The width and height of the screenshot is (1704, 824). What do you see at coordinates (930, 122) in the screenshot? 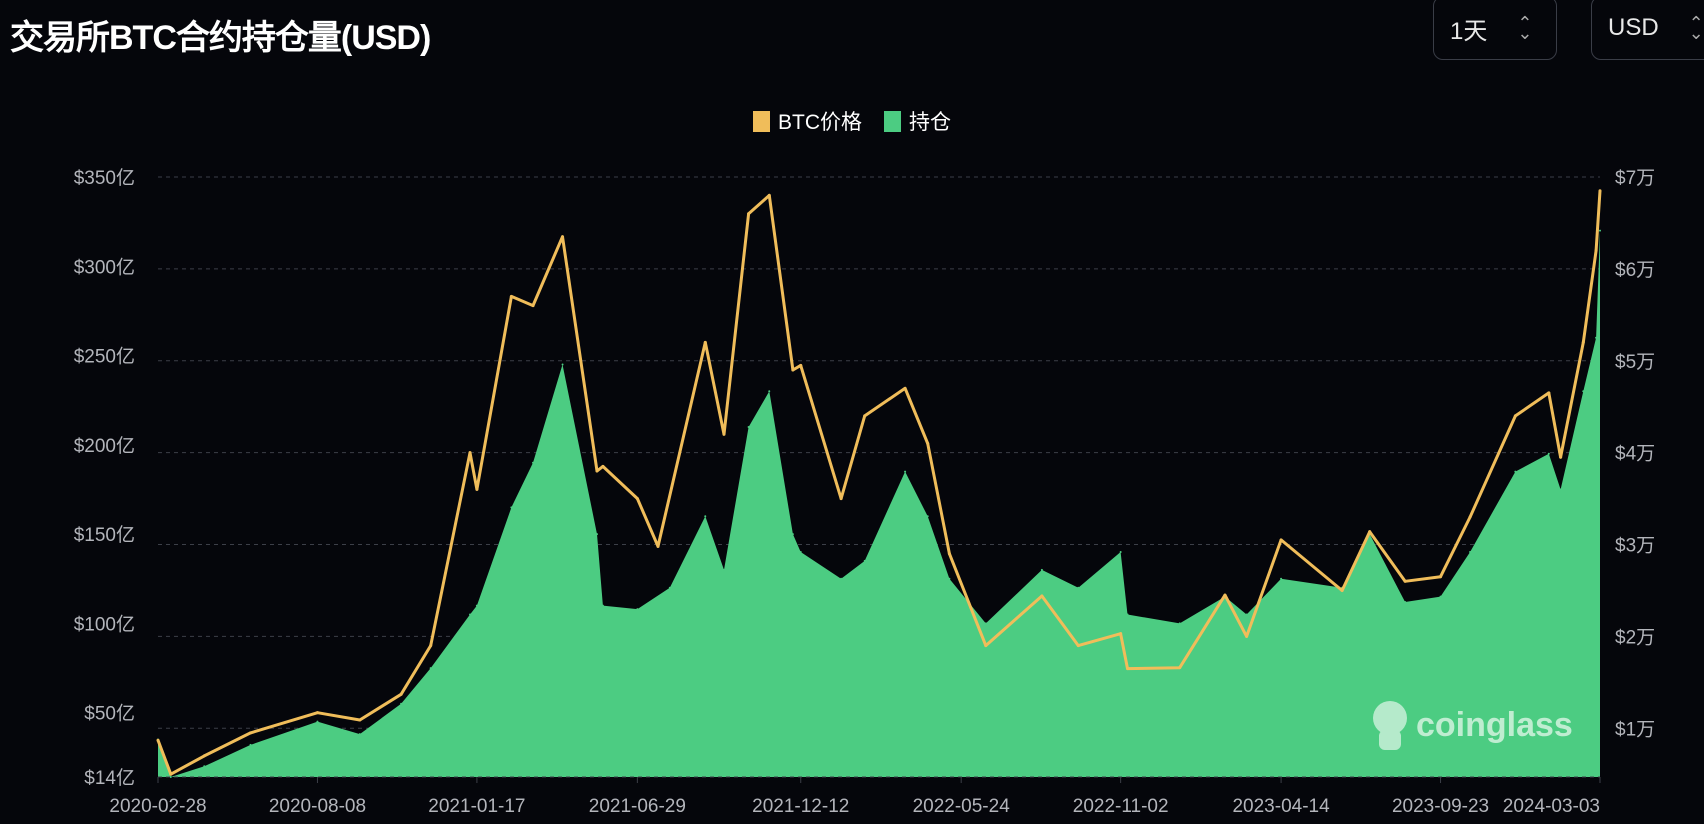
I see `legend-label-oi: 持仓` at bounding box center [930, 122].